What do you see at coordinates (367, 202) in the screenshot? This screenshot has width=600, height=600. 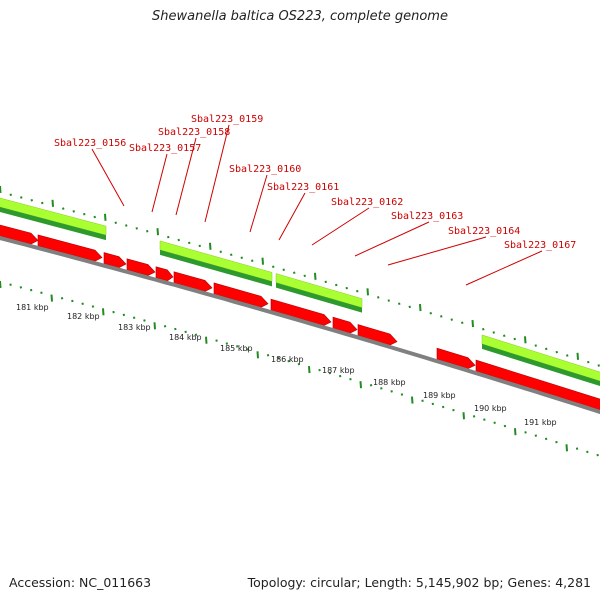 I see `gene-label: Sbal223_0162` at bounding box center [367, 202].